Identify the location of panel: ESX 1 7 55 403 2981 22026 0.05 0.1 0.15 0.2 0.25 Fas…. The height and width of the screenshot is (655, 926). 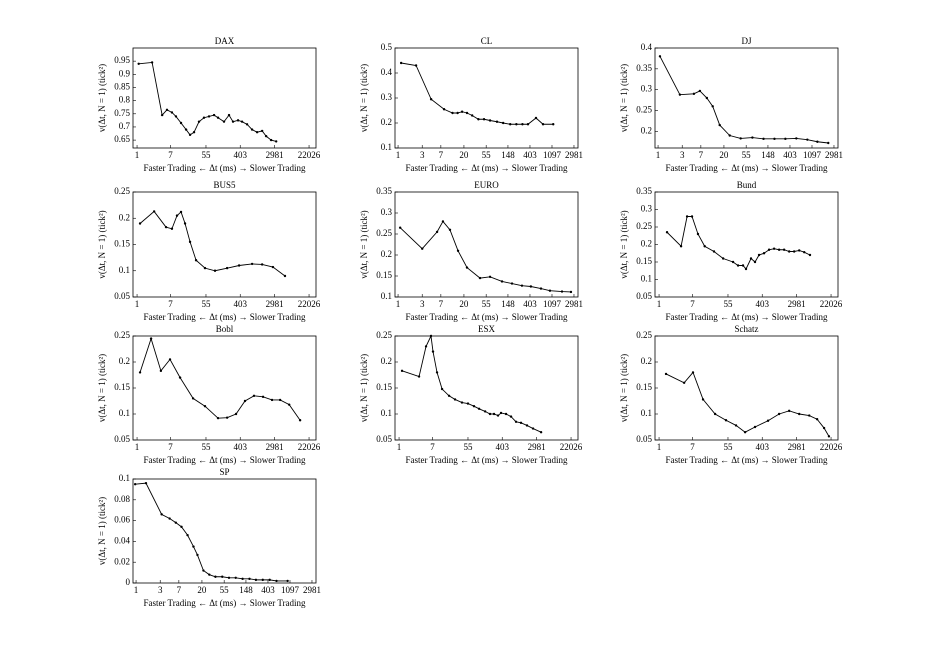
(471, 394).